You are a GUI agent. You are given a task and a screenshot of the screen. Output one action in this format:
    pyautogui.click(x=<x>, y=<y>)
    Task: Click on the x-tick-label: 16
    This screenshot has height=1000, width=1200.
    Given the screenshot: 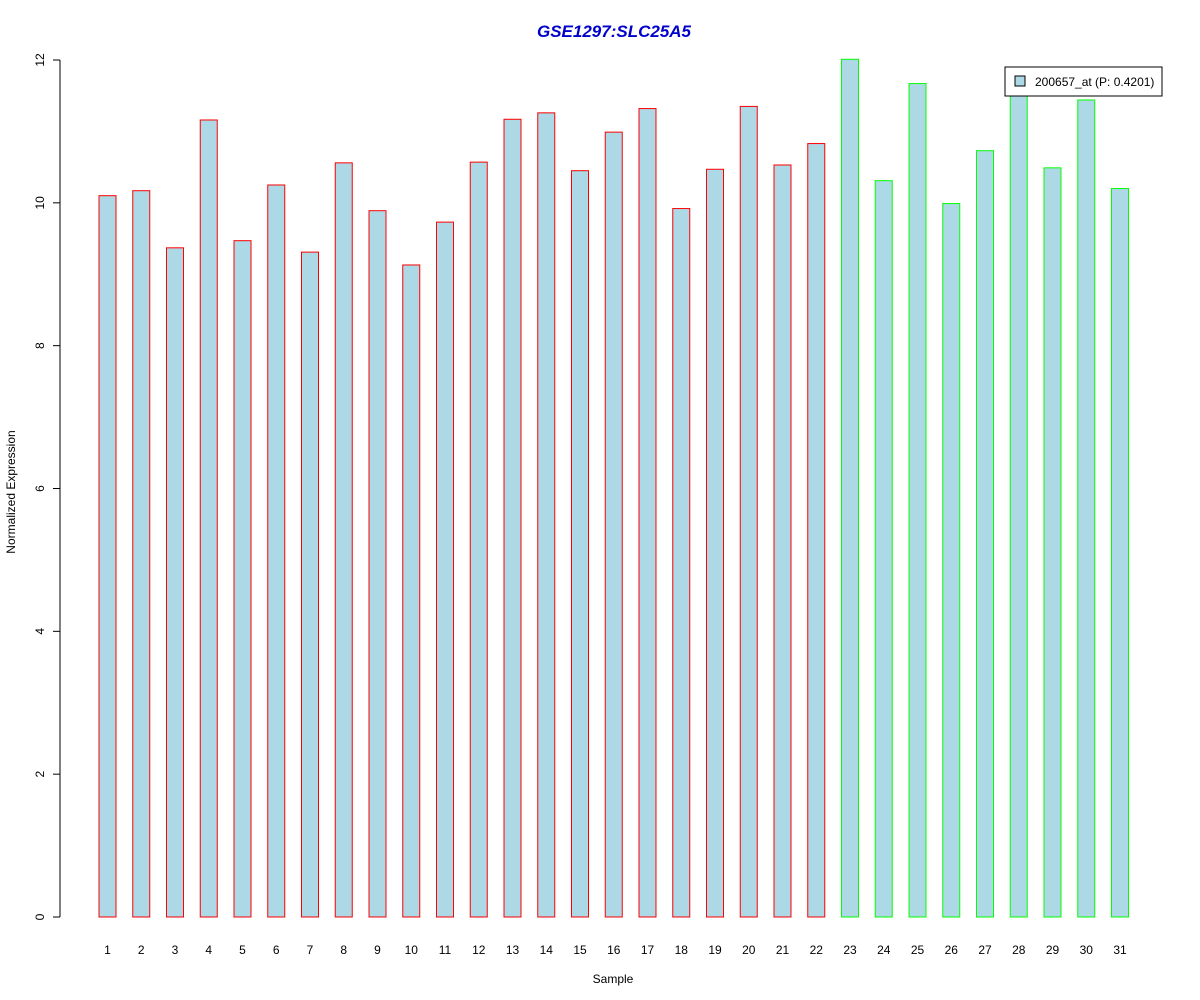 What is the action you would take?
    pyautogui.click(x=614, y=950)
    